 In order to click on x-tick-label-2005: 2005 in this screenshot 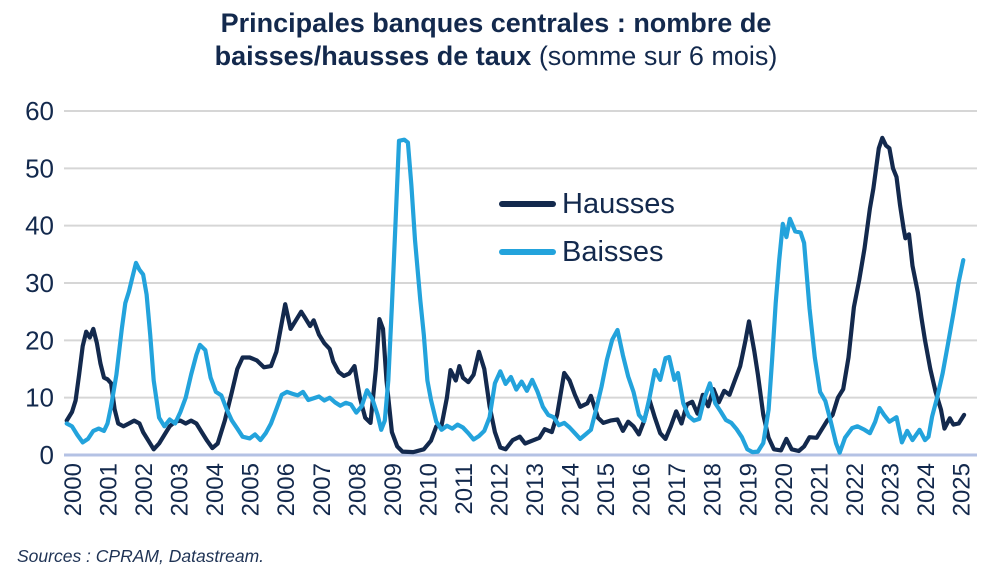, I will do `click(251, 489)`.